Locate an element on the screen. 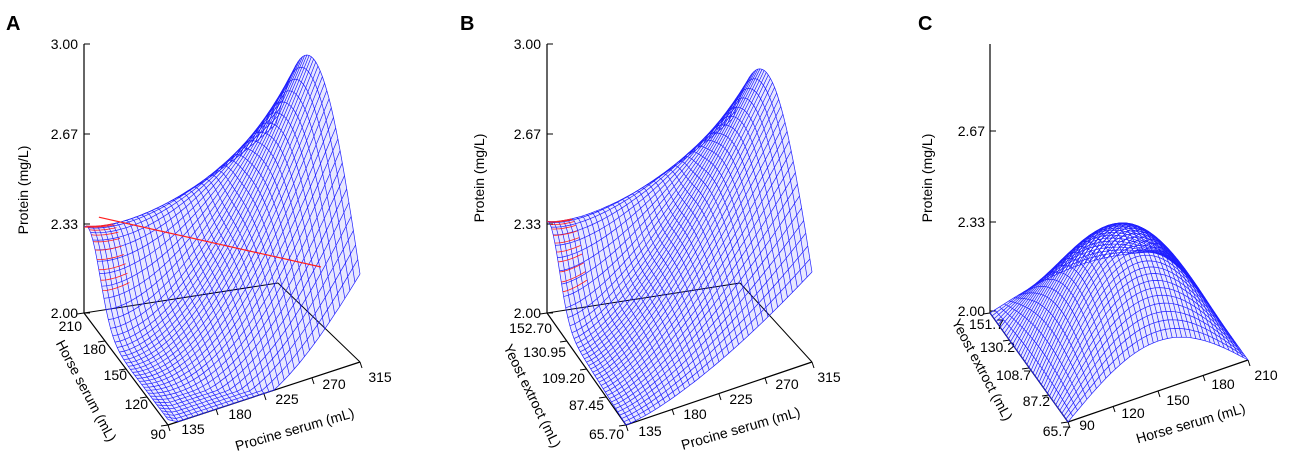  panel-c-x-axis-label: Horse serum (mL) is located at coordinates (1190, 423).